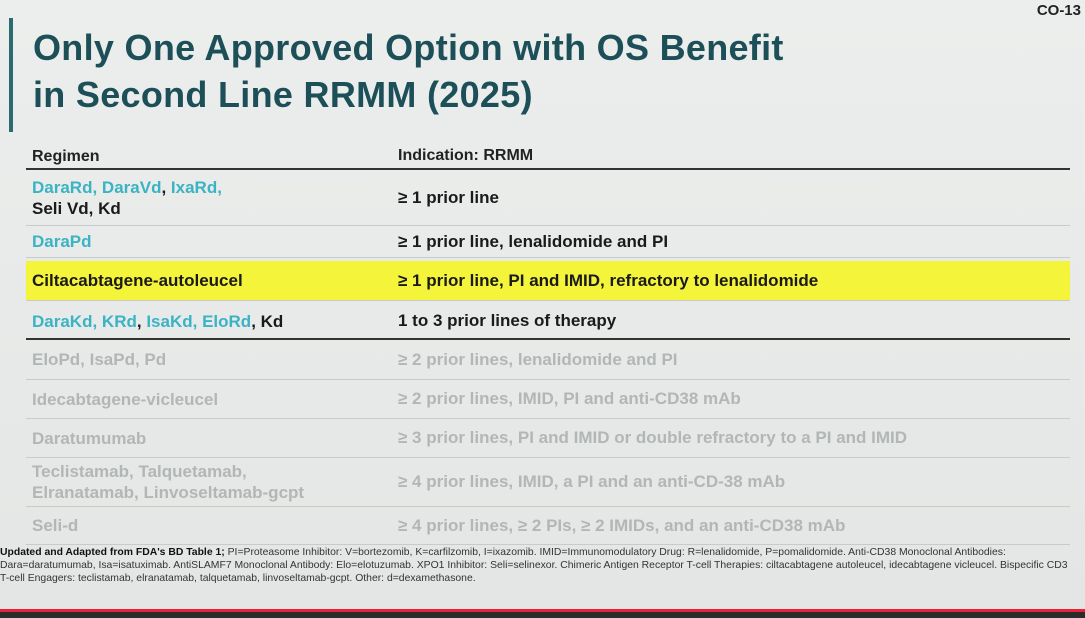 The height and width of the screenshot is (618, 1085). Describe the element at coordinates (542, 610) in the screenshot. I see `red-line` at that location.